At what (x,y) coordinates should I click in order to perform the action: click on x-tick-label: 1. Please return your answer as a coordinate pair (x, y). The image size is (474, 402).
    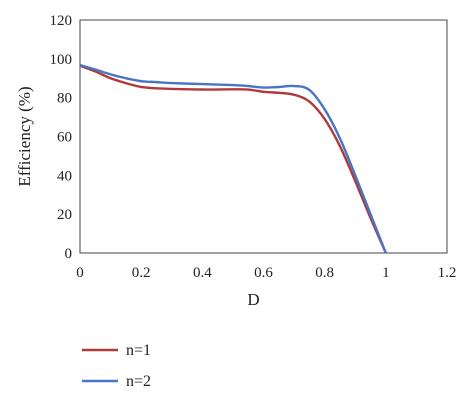
    Looking at the image, I should click on (386, 273).